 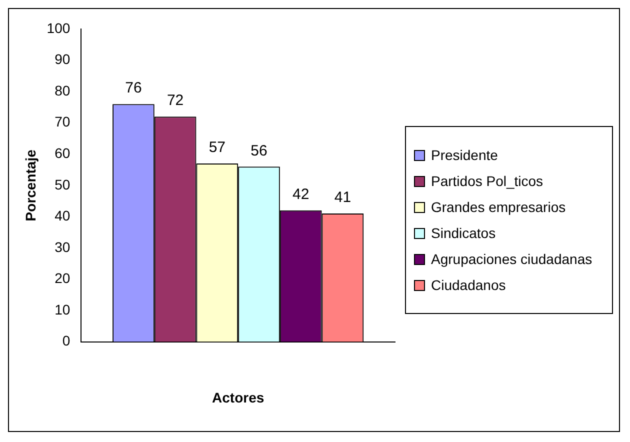 What do you see at coordinates (62, 216) in the screenshot?
I see `y-tick-label: 40` at bounding box center [62, 216].